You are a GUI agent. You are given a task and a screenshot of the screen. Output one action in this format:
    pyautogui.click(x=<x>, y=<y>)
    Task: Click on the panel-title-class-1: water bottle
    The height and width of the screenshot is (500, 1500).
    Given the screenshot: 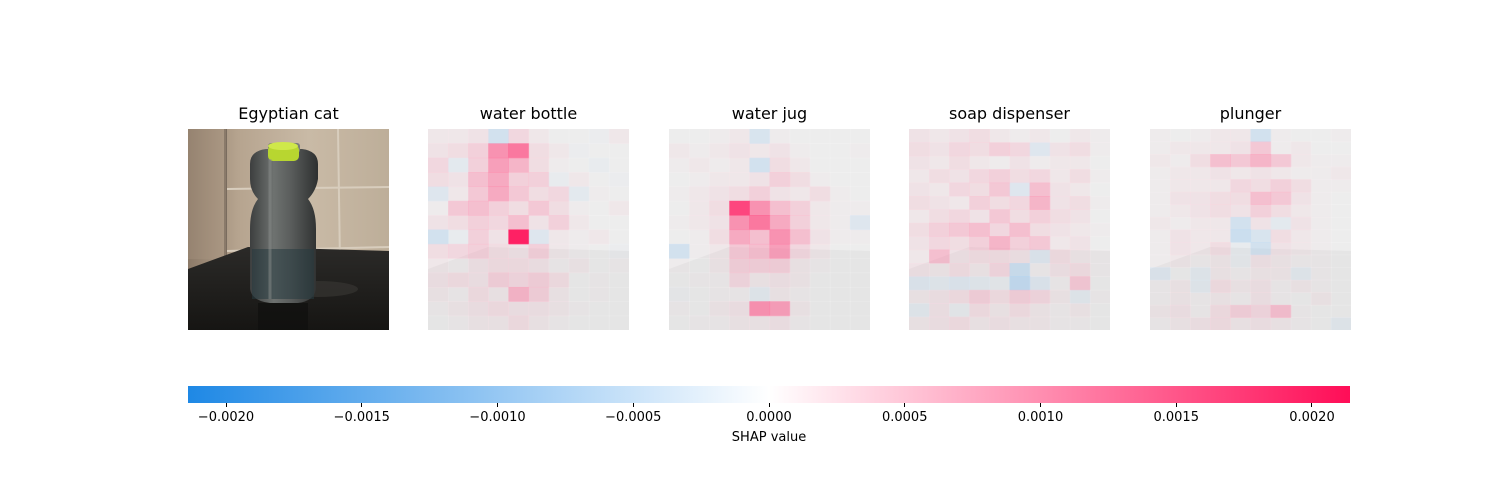 What is the action you would take?
    pyautogui.click(x=528, y=113)
    